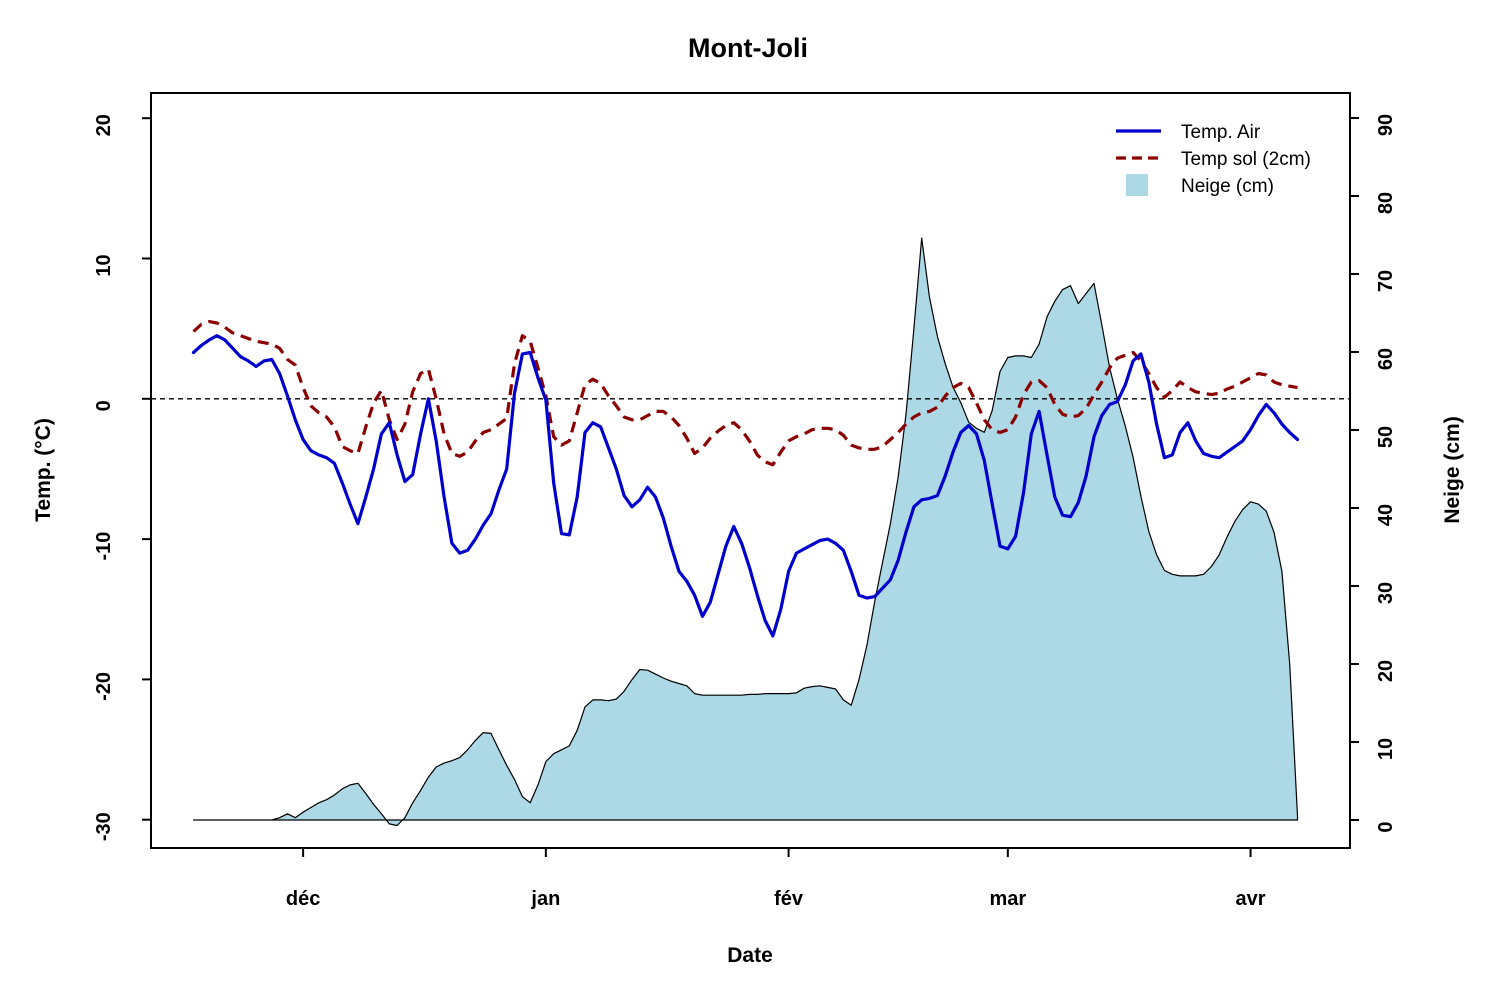 The image size is (1500, 1005). What do you see at coordinates (104, 546) in the screenshot?
I see `y-left-tick-label: -10` at bounding box center [104, 546].